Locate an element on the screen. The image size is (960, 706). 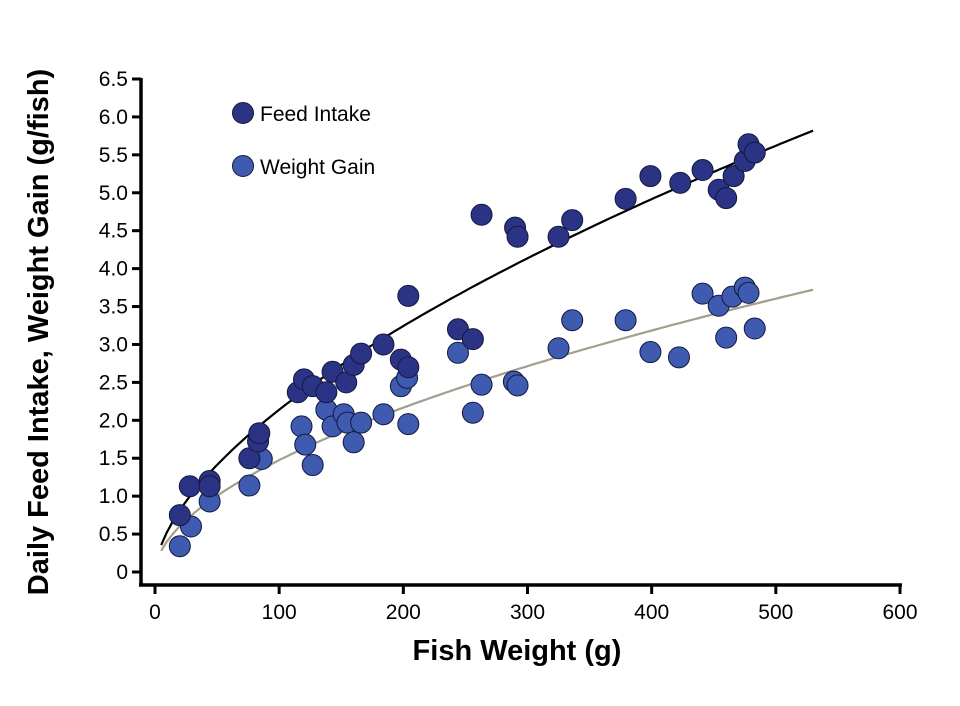
y-tick-label: 6.0 is located at coordinates (113, 117).